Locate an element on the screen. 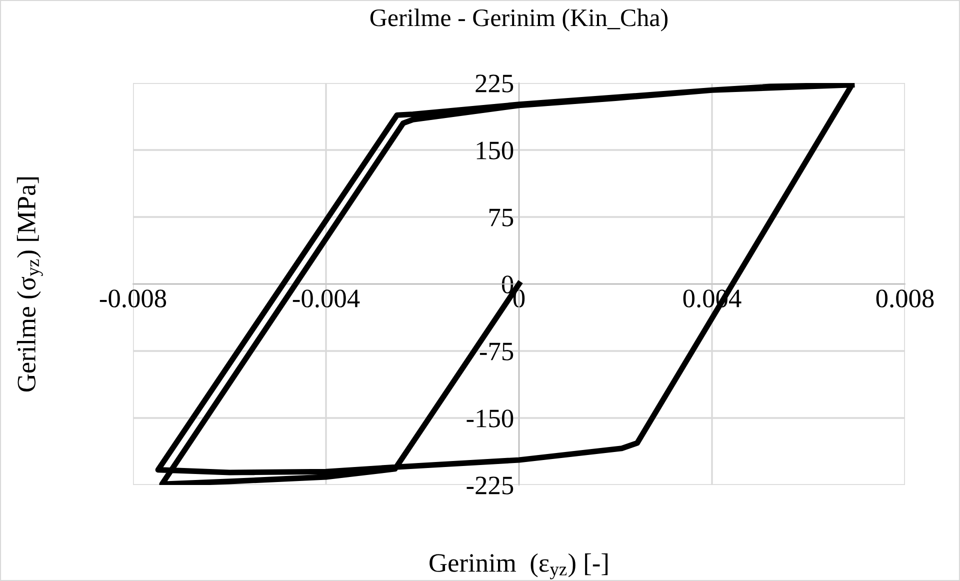  x-axis-title: Gerinim (ε$_{yz}$) [-] is located at coordinates (519, 566).